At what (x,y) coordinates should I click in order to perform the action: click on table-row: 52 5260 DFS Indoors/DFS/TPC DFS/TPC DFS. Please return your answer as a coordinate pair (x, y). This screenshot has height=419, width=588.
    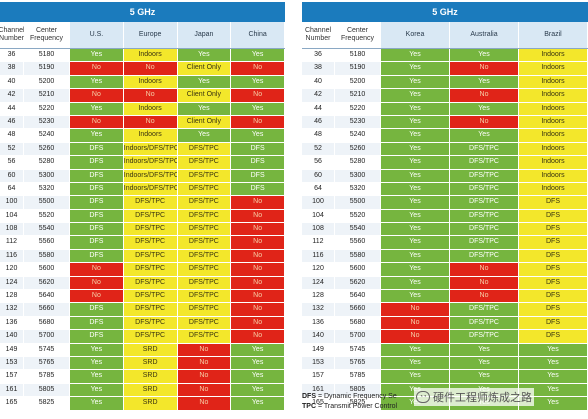
    Looking at the image, I should click on (142, 149).